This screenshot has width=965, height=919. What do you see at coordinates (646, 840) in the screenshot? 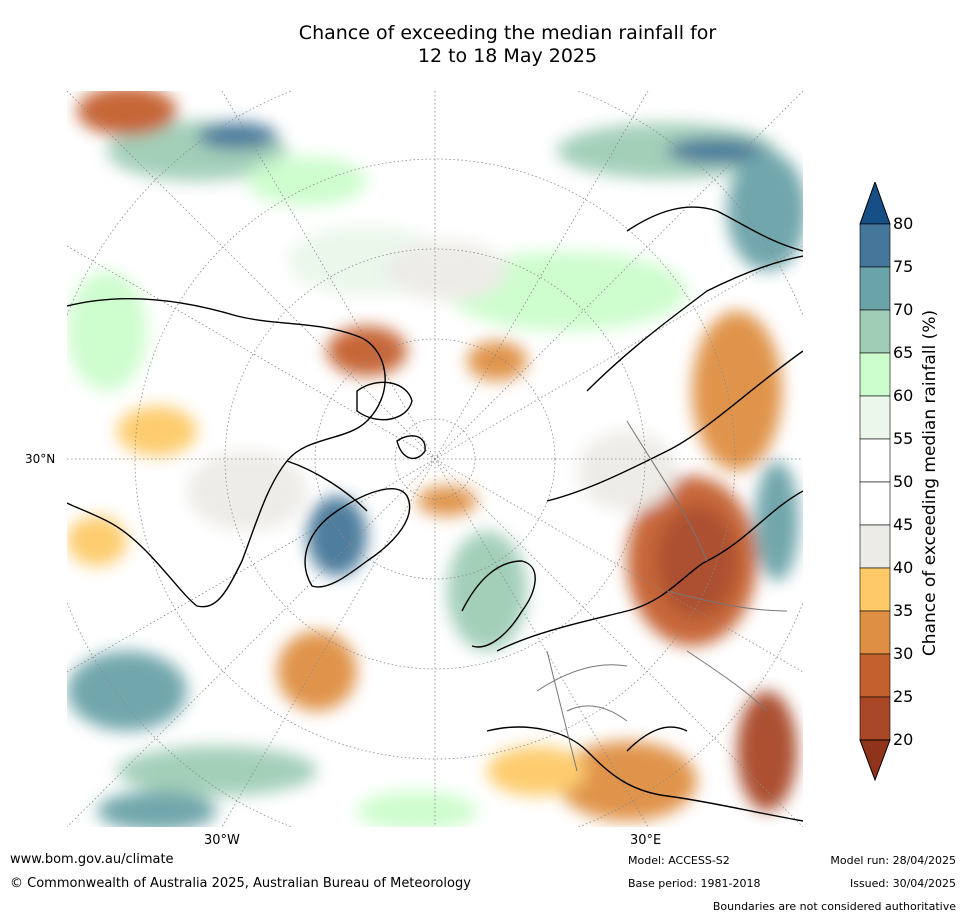
I see `lon-label-30e: 30°E` at bounding box center [646, 840].